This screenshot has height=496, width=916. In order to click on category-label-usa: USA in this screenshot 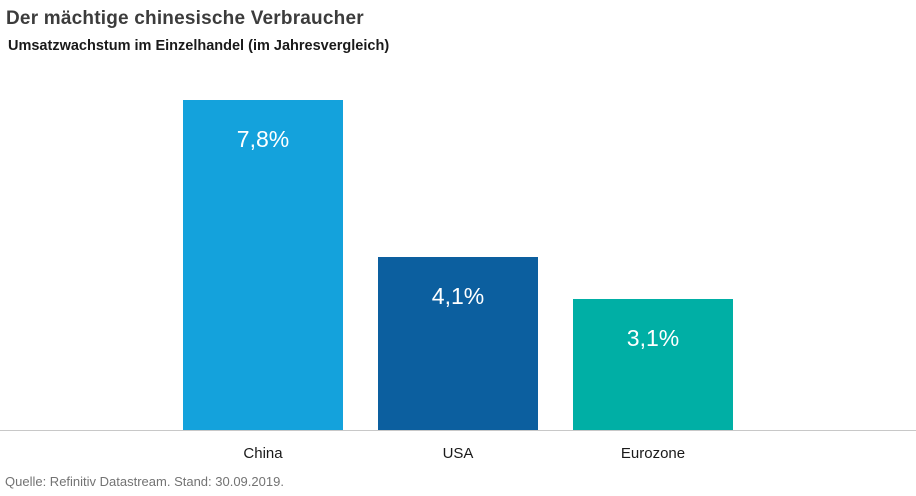, I will do `click(458, 453)`.